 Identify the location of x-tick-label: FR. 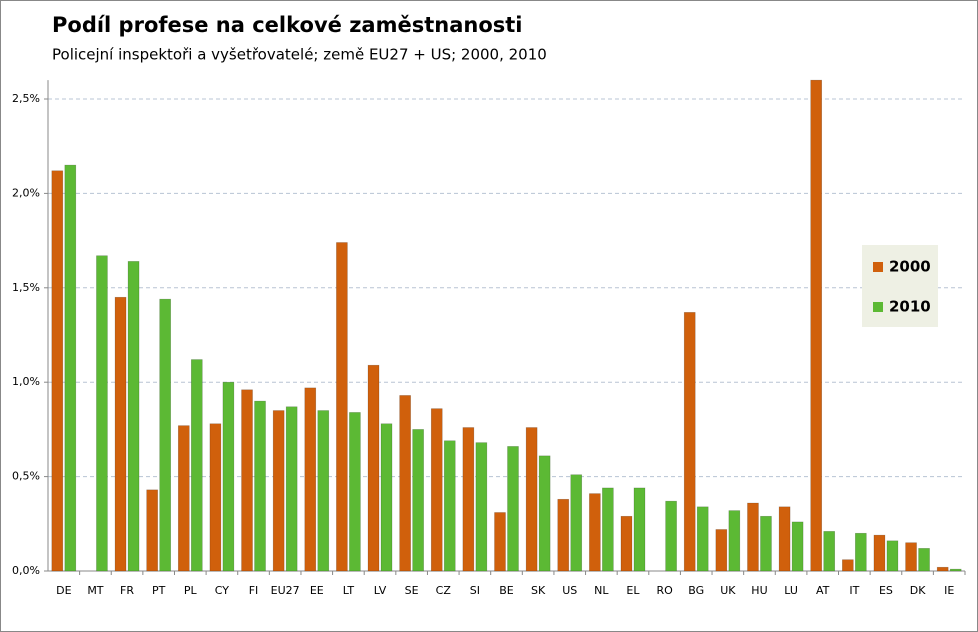
(127, 590).